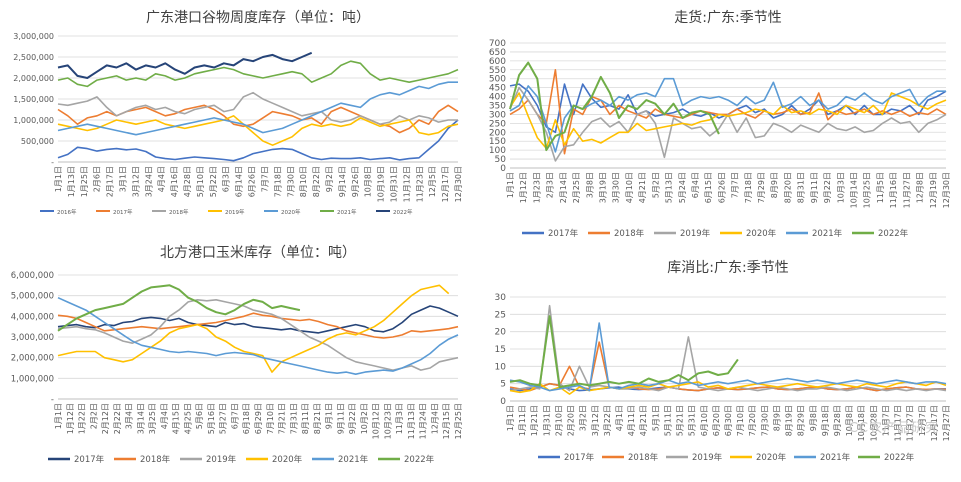 The width and height of the screenshot is (961, 482). What do you see at coordinates (704, 420) in the screenshot?
I see `x-tick-label: 6月10日` at bounding box center [704, 420].